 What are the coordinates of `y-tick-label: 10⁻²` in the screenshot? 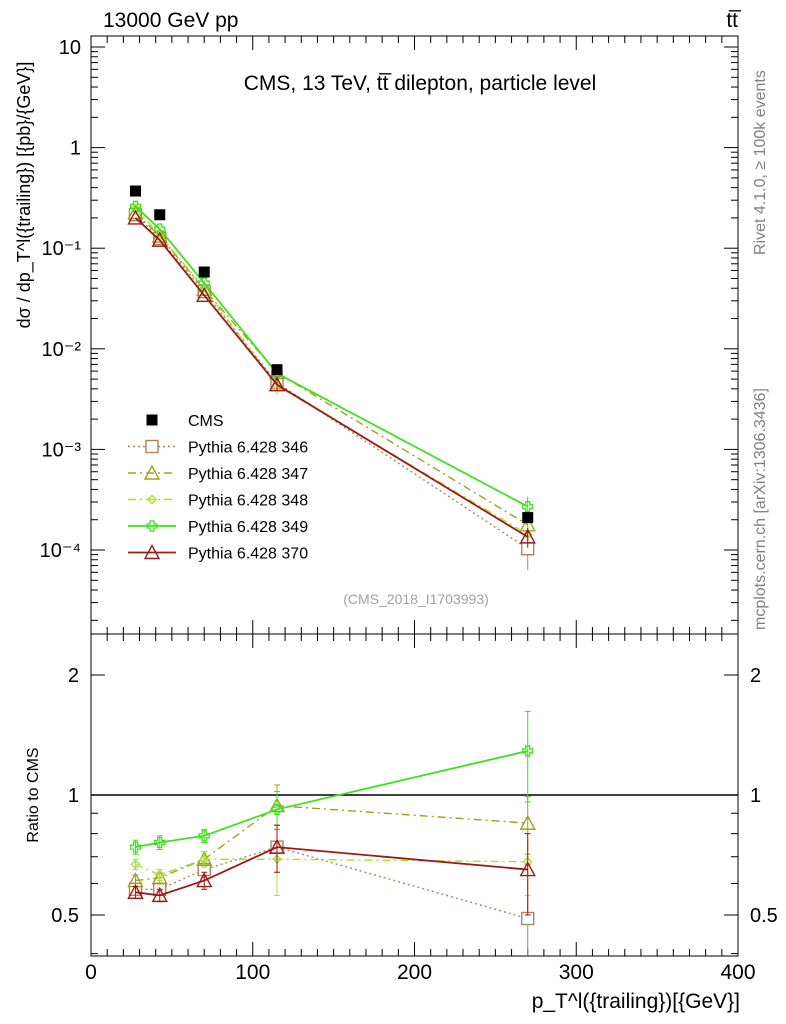 It's located at (62, 350).